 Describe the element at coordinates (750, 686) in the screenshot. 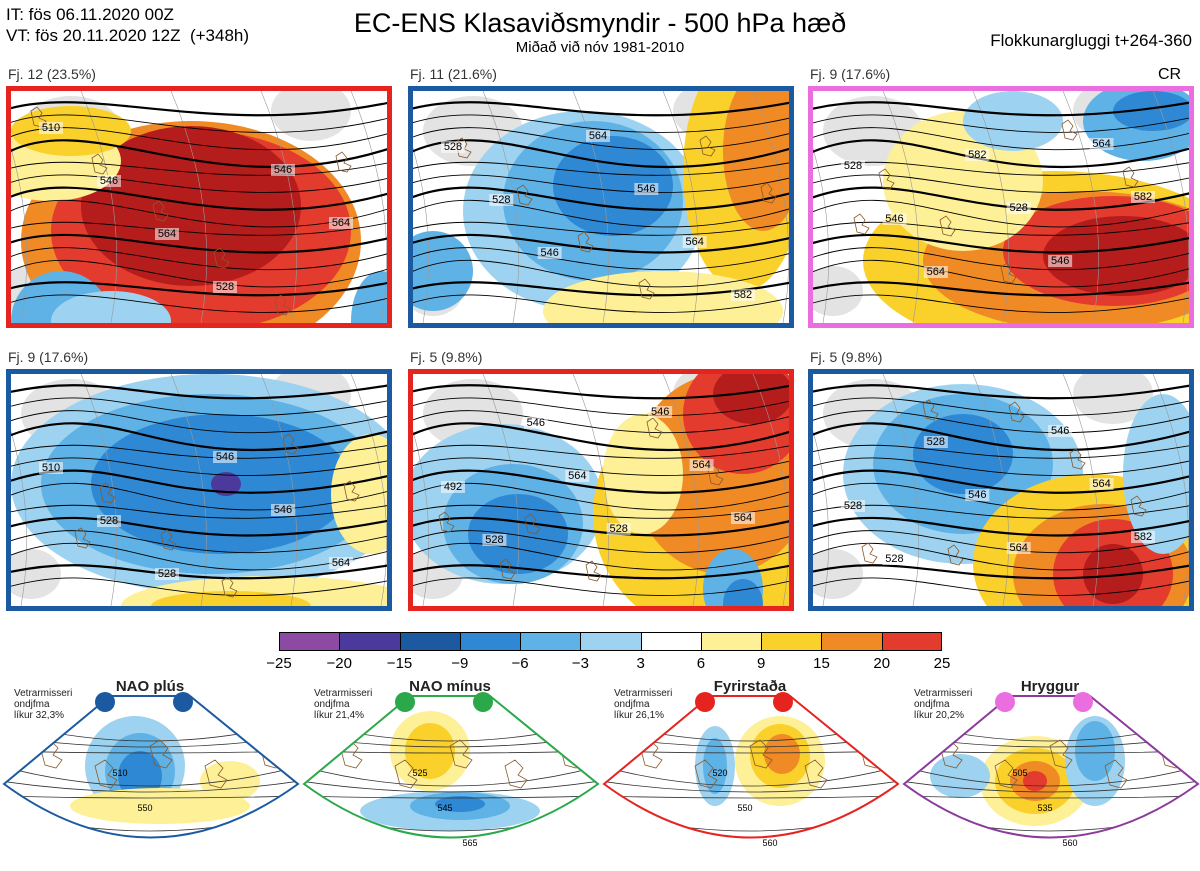

I see `regime-title: Fyrirstaða` at that location.